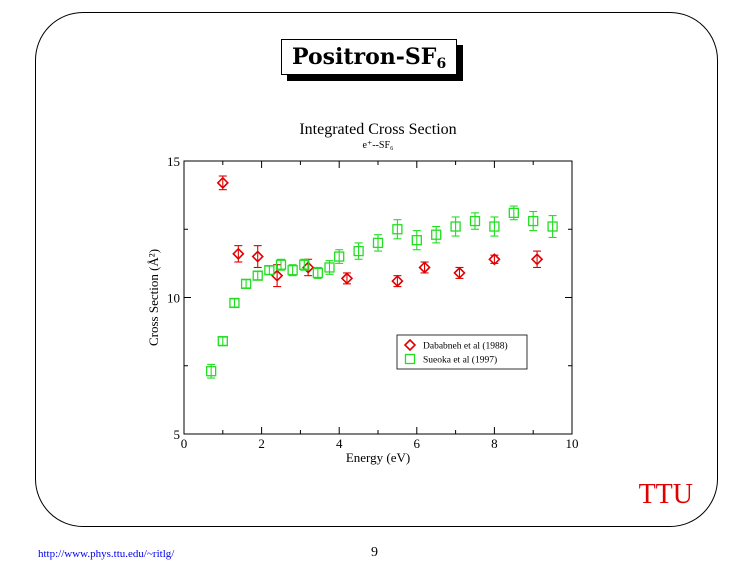 Image resolution: width=753 pixels, height=570 pixels. I want to click on slide-title-main: Positron-SF, so click(364, 57).